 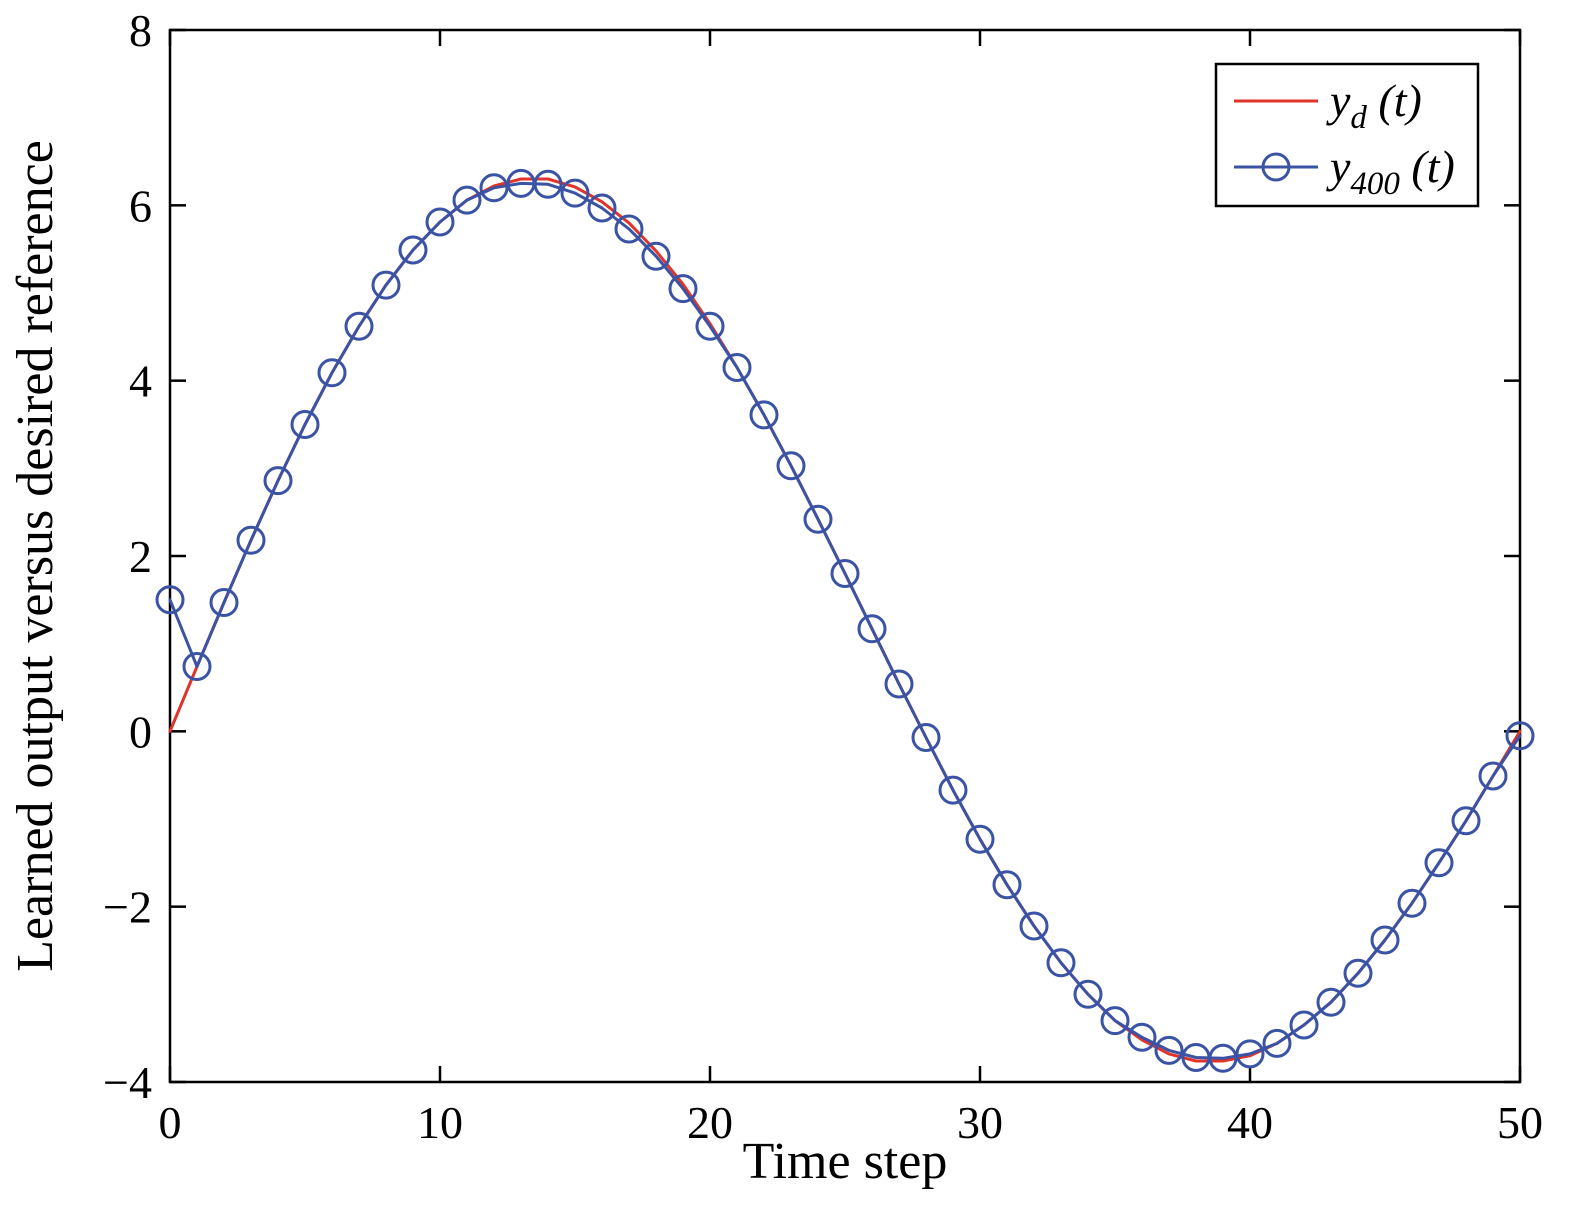 I want to click on x-tick-label: 50, so click(x=1520, y=1122).